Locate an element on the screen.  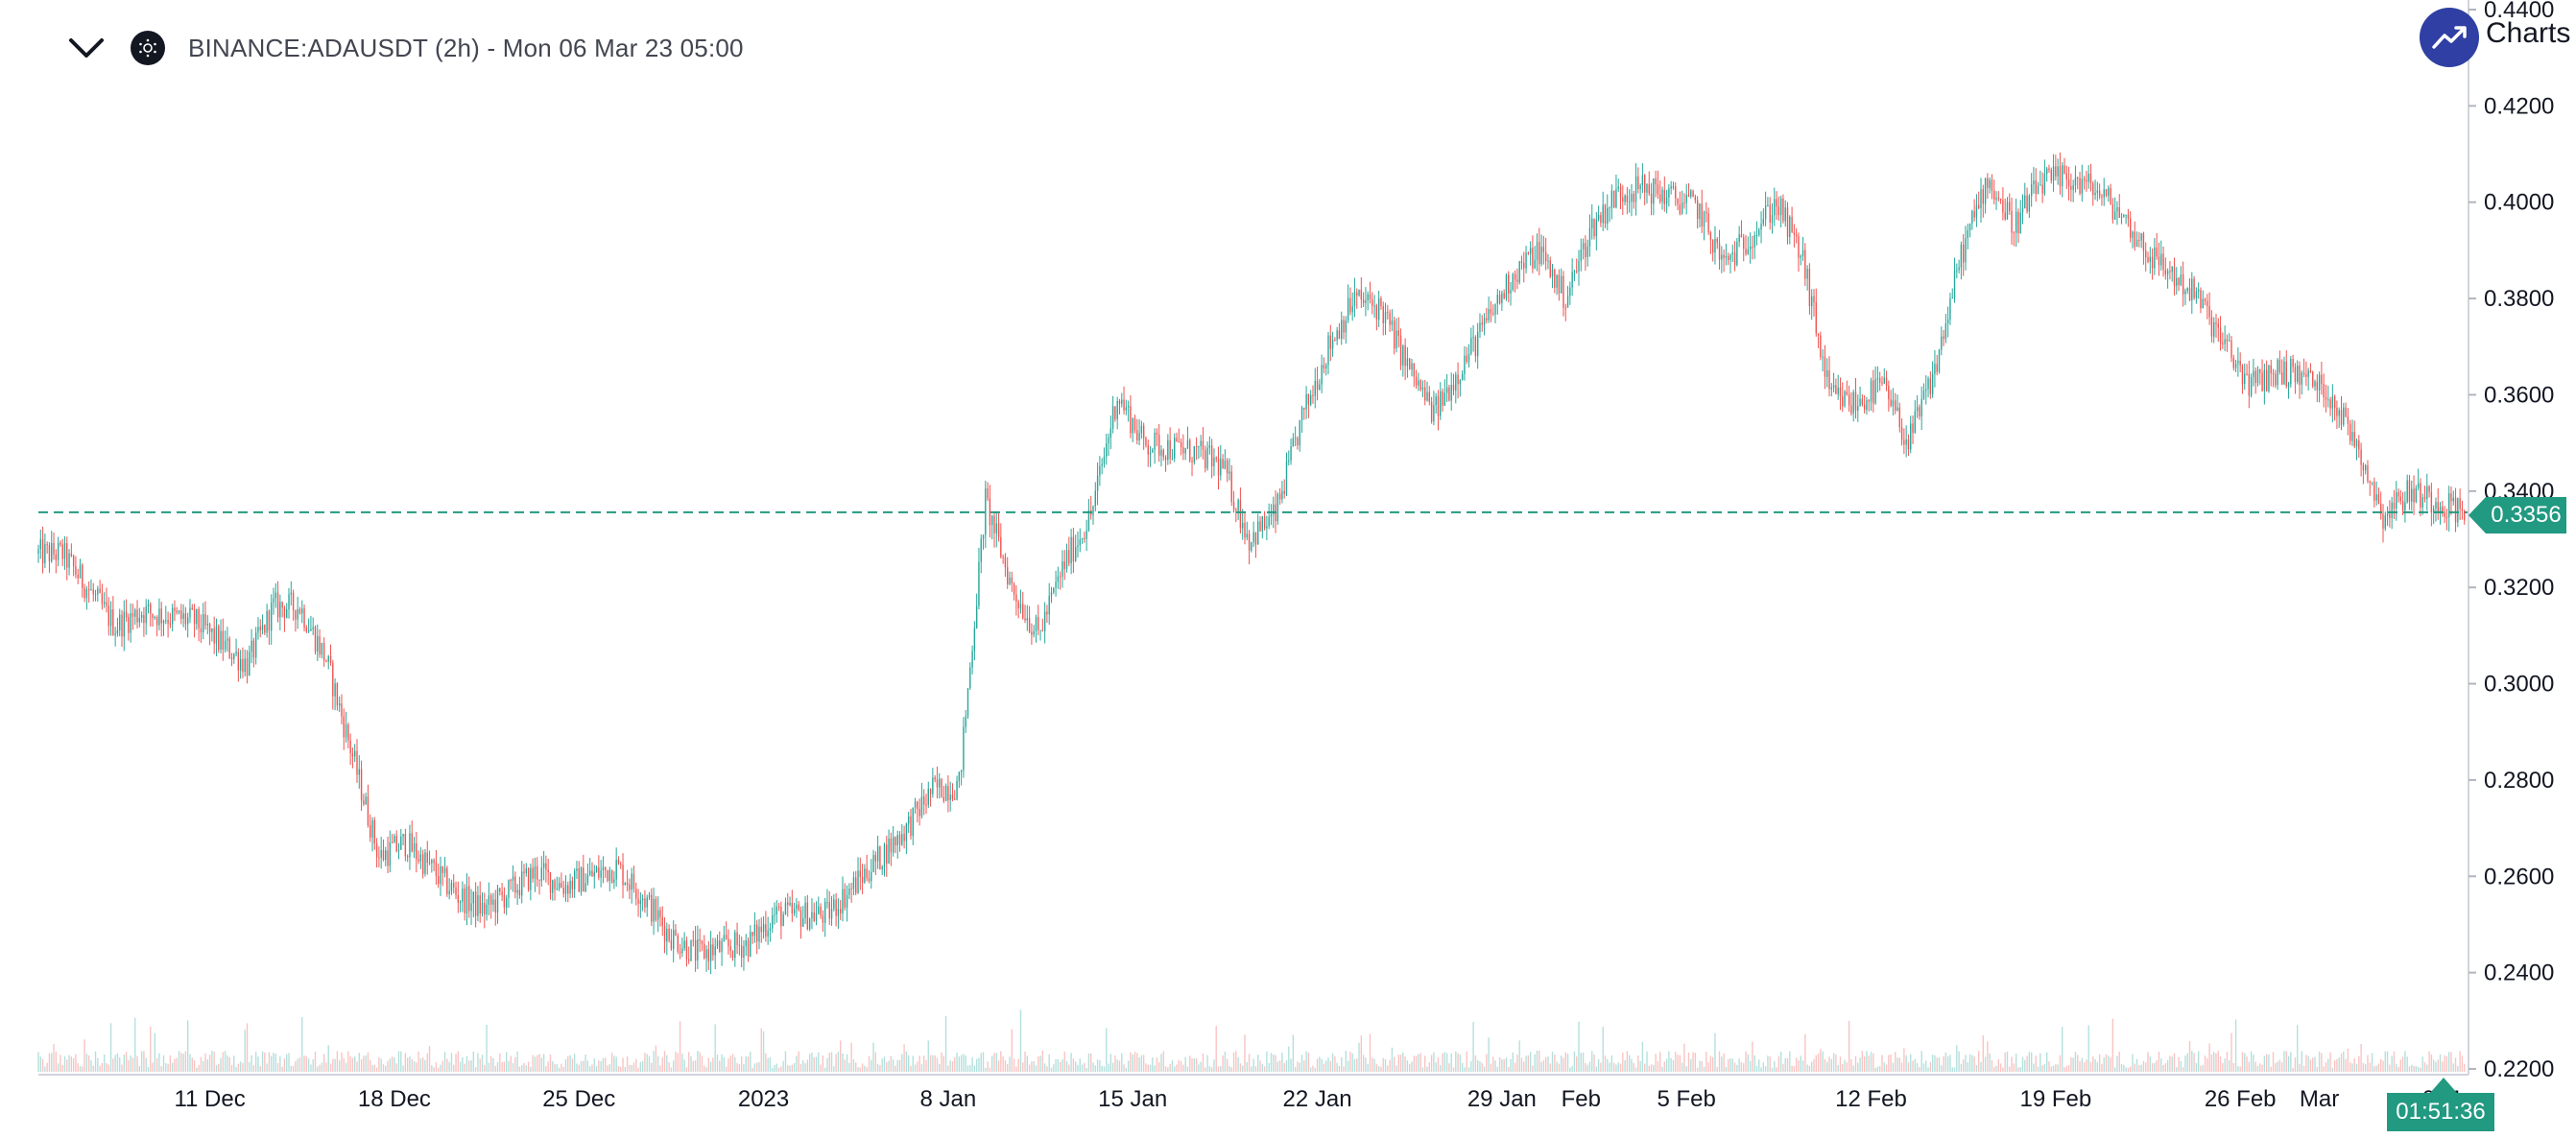
bar-countdown: 01:51:36 is located at coordinates (2440, 1112).